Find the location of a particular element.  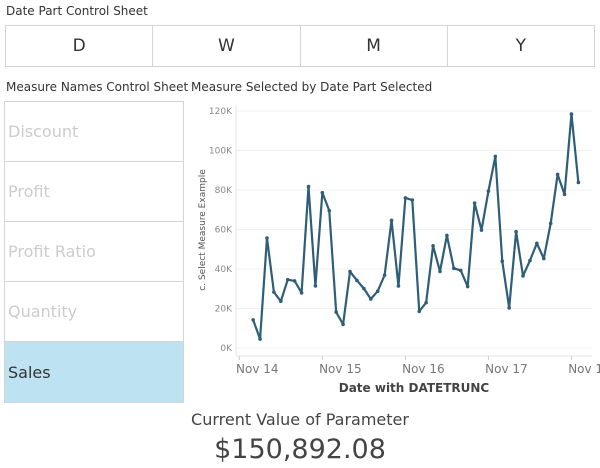

date-part-m: M is located at coordinates (374, 46).